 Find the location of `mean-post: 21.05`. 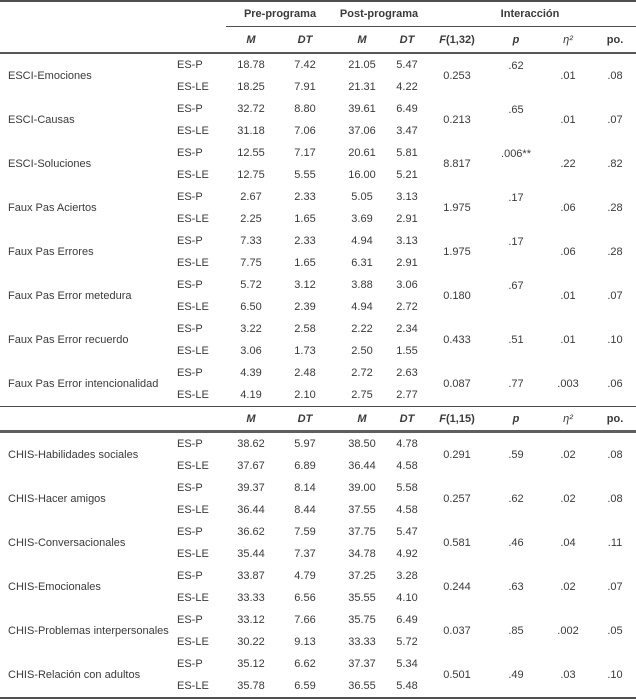

mean-post: 21.05 is located at coordinates (362, 65).